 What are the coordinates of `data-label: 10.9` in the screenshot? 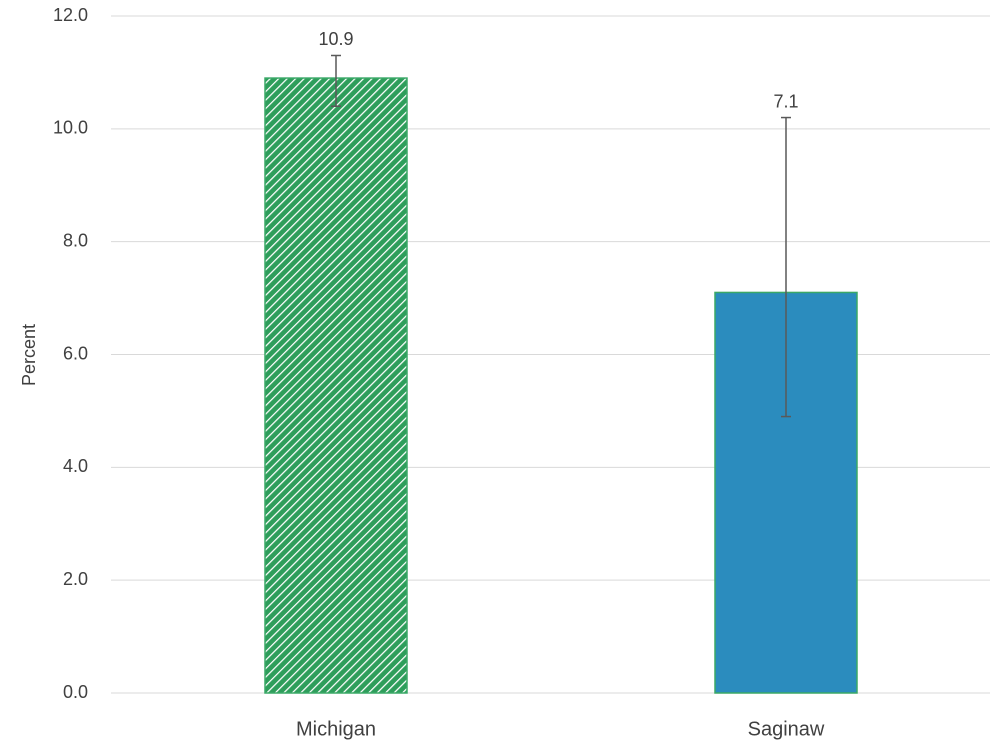 It's located at (335, 39).